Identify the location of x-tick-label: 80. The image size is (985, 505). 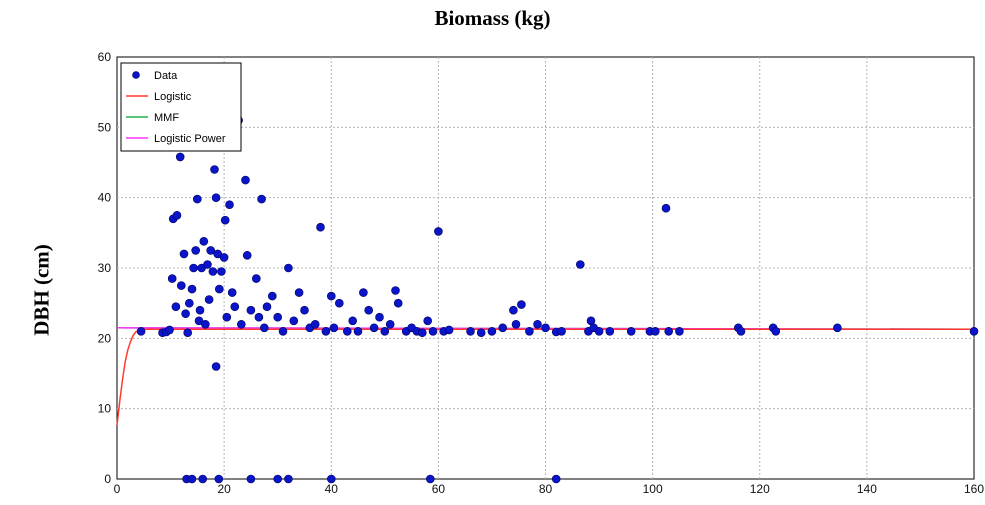
(546, 489).